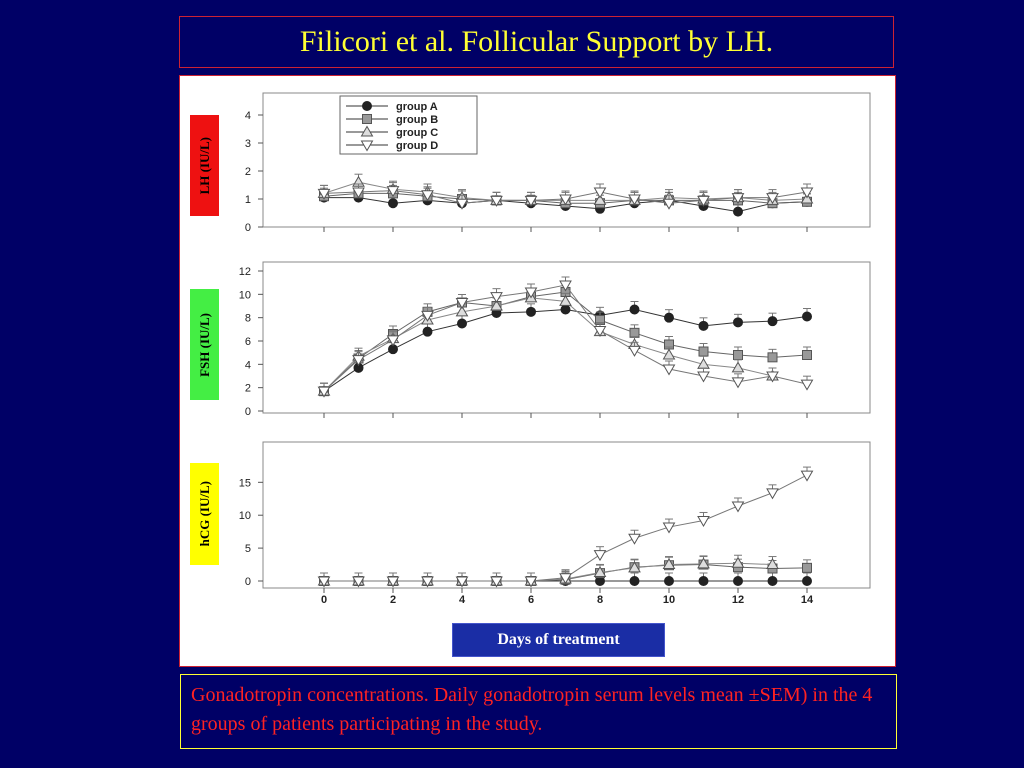  Describe the element at coordinates (669, 600) in the screenshot. I see `x-tick-label: 10` at that location.